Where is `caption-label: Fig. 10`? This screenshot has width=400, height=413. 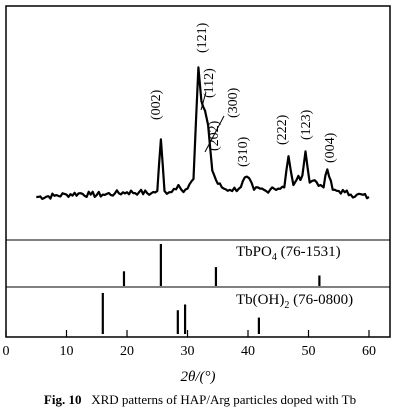 caption-label: Fig. 10 is located at coordinates (62, 399).